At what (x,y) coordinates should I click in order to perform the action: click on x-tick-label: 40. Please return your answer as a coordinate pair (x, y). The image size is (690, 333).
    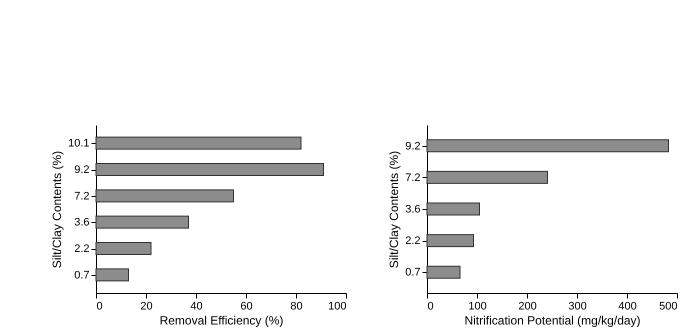
    Looking at the image, I should click on (196, 306).